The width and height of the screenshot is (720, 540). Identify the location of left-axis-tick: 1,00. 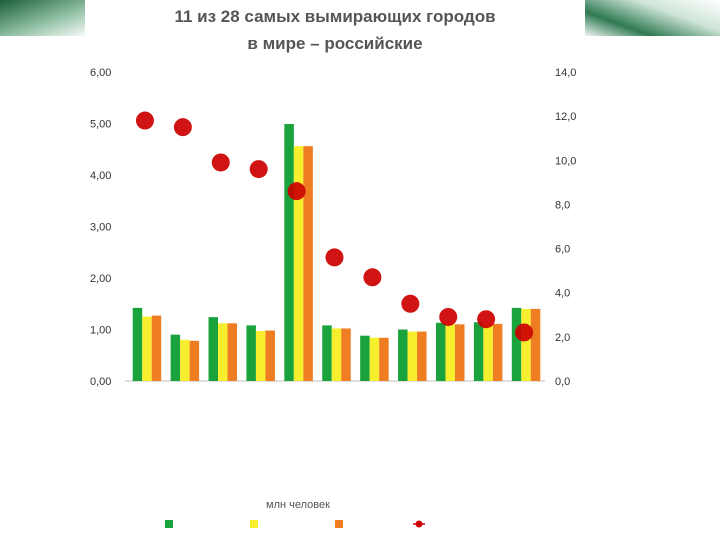
(100, 331).